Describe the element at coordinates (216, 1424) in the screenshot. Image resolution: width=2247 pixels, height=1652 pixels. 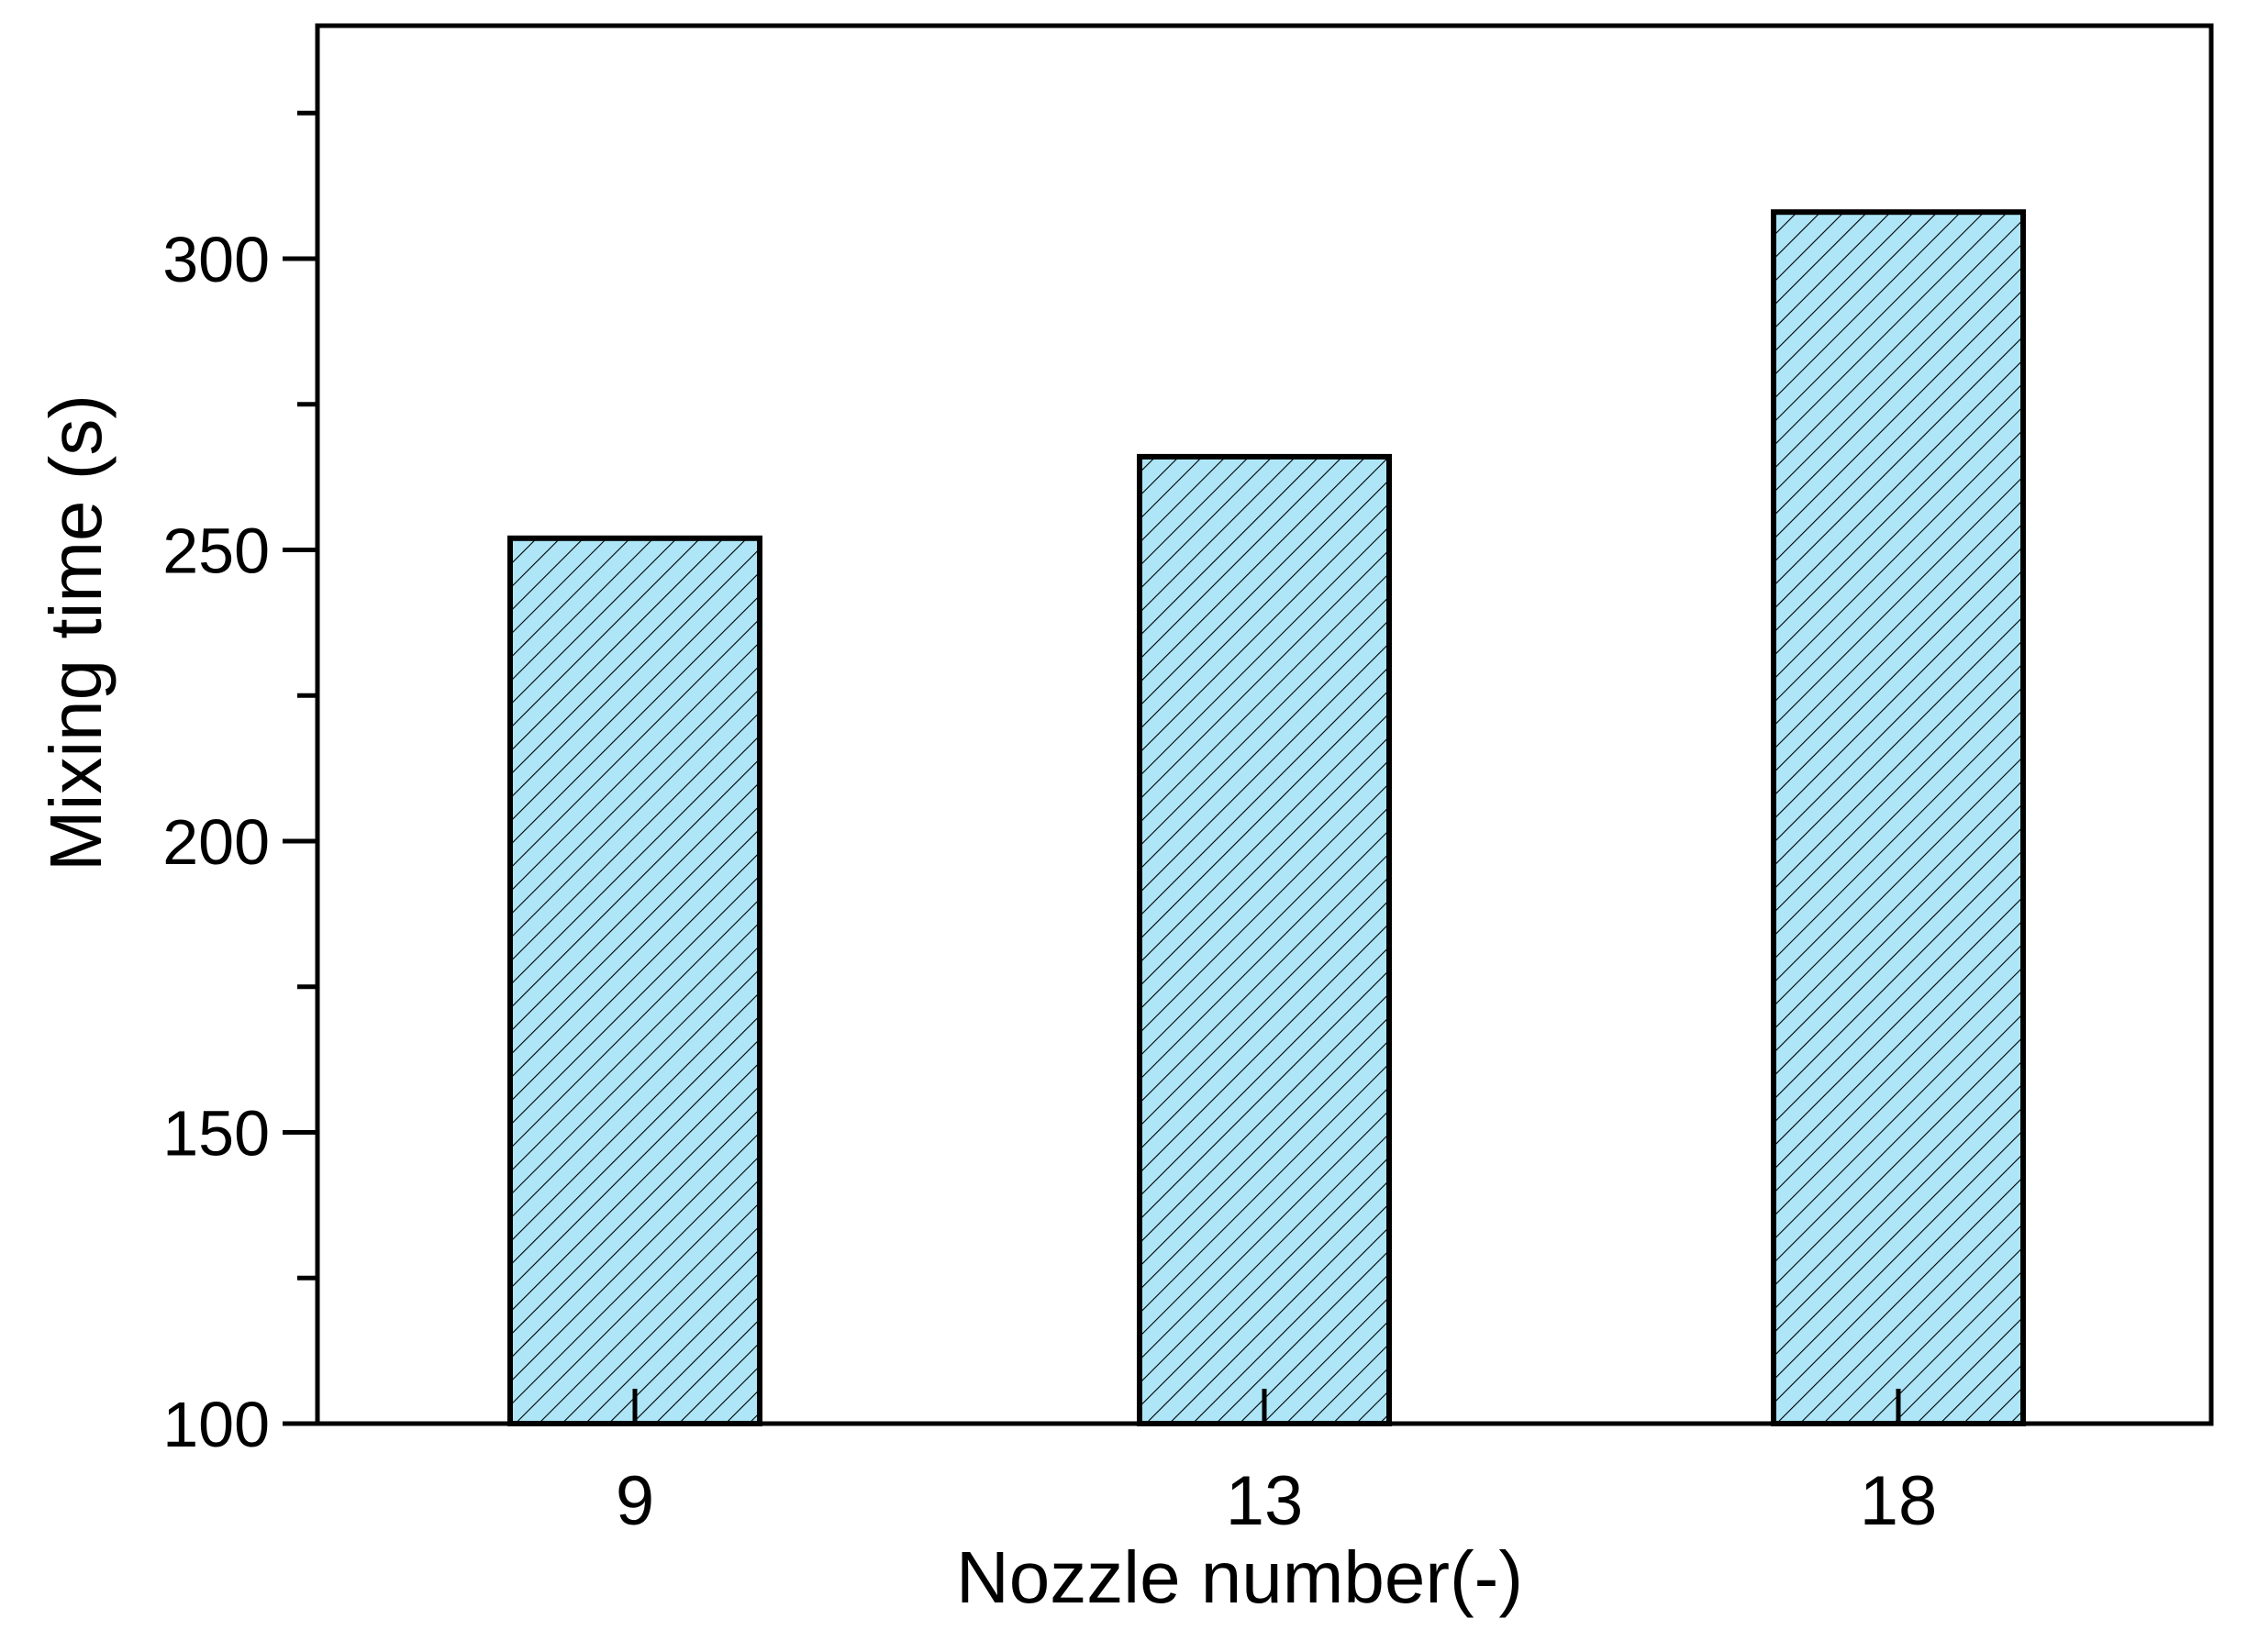
I see `y-tick-label-100: 100` at that location.